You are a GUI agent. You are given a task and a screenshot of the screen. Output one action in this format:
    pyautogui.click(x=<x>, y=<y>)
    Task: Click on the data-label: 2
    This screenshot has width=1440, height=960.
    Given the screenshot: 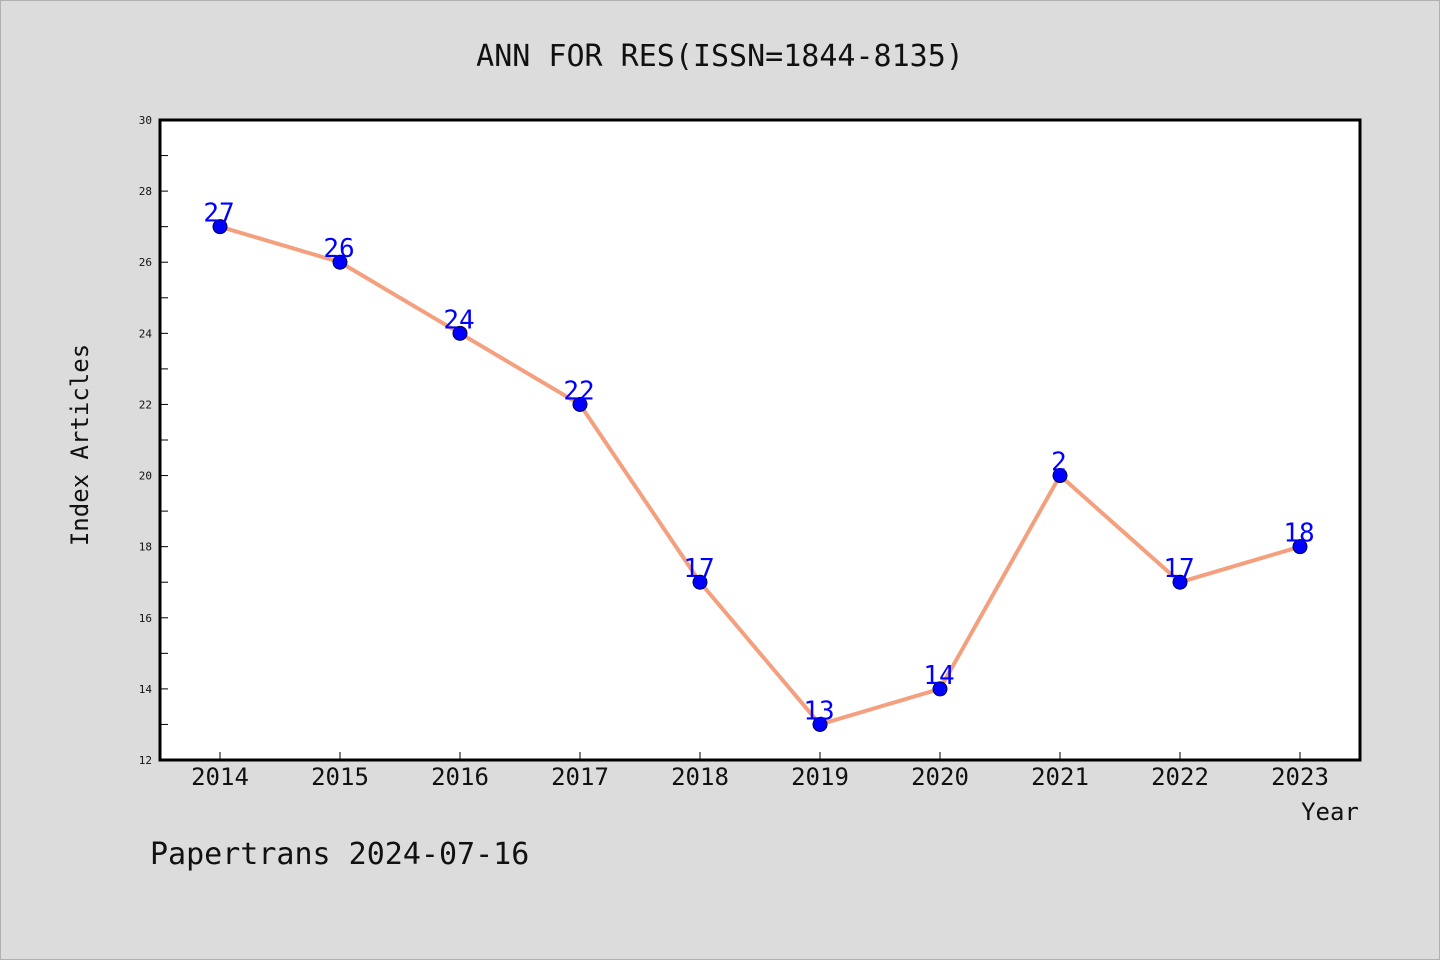 What is the action you would take?
    pyautogui.click(x=1059, y=463)
    